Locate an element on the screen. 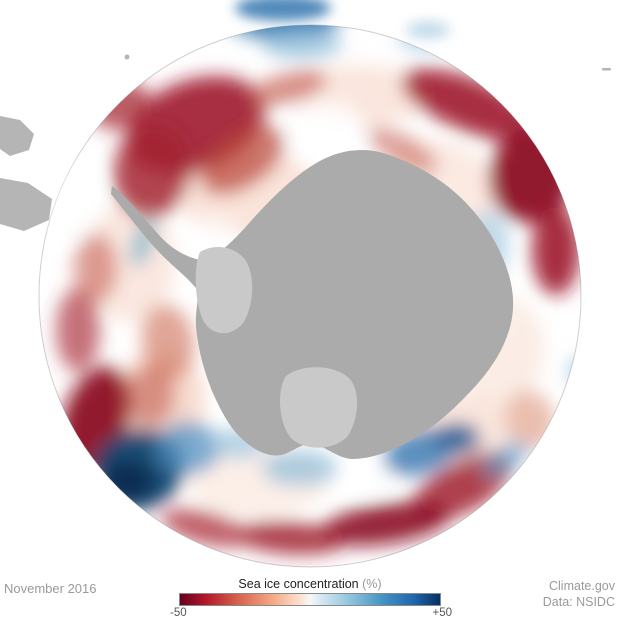  colorbar-min-label: -50 is located at coordinates (178, 613).